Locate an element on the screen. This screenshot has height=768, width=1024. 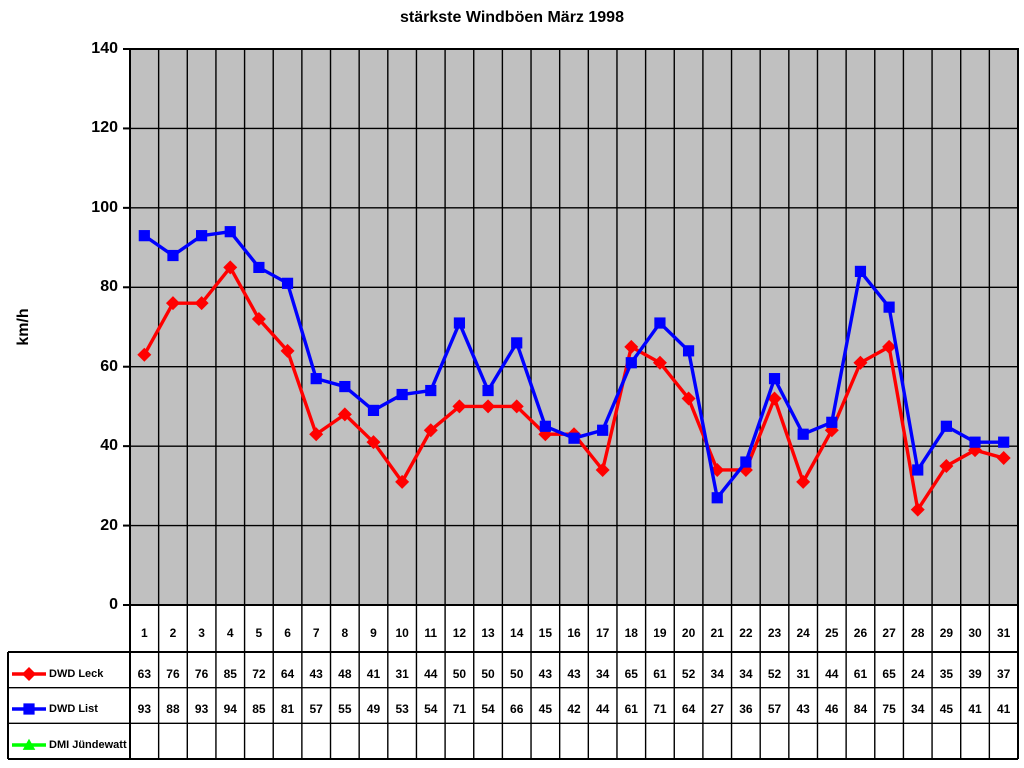
x-axis-day-label: 24 is located at coordinates (803, 632).